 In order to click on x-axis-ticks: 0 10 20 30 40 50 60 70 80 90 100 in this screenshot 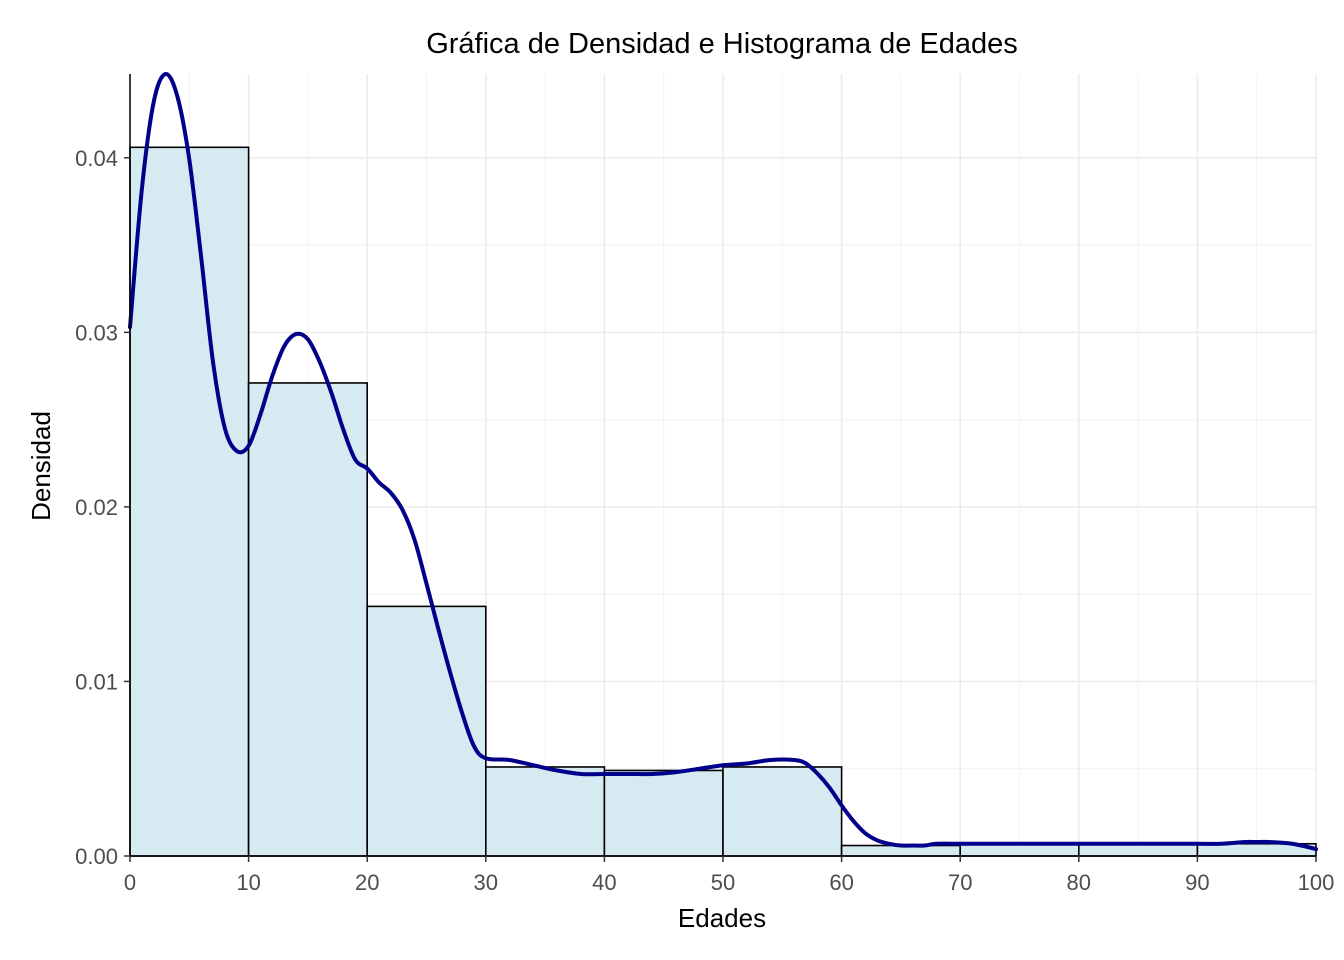, I will do `click(729, 875)`.